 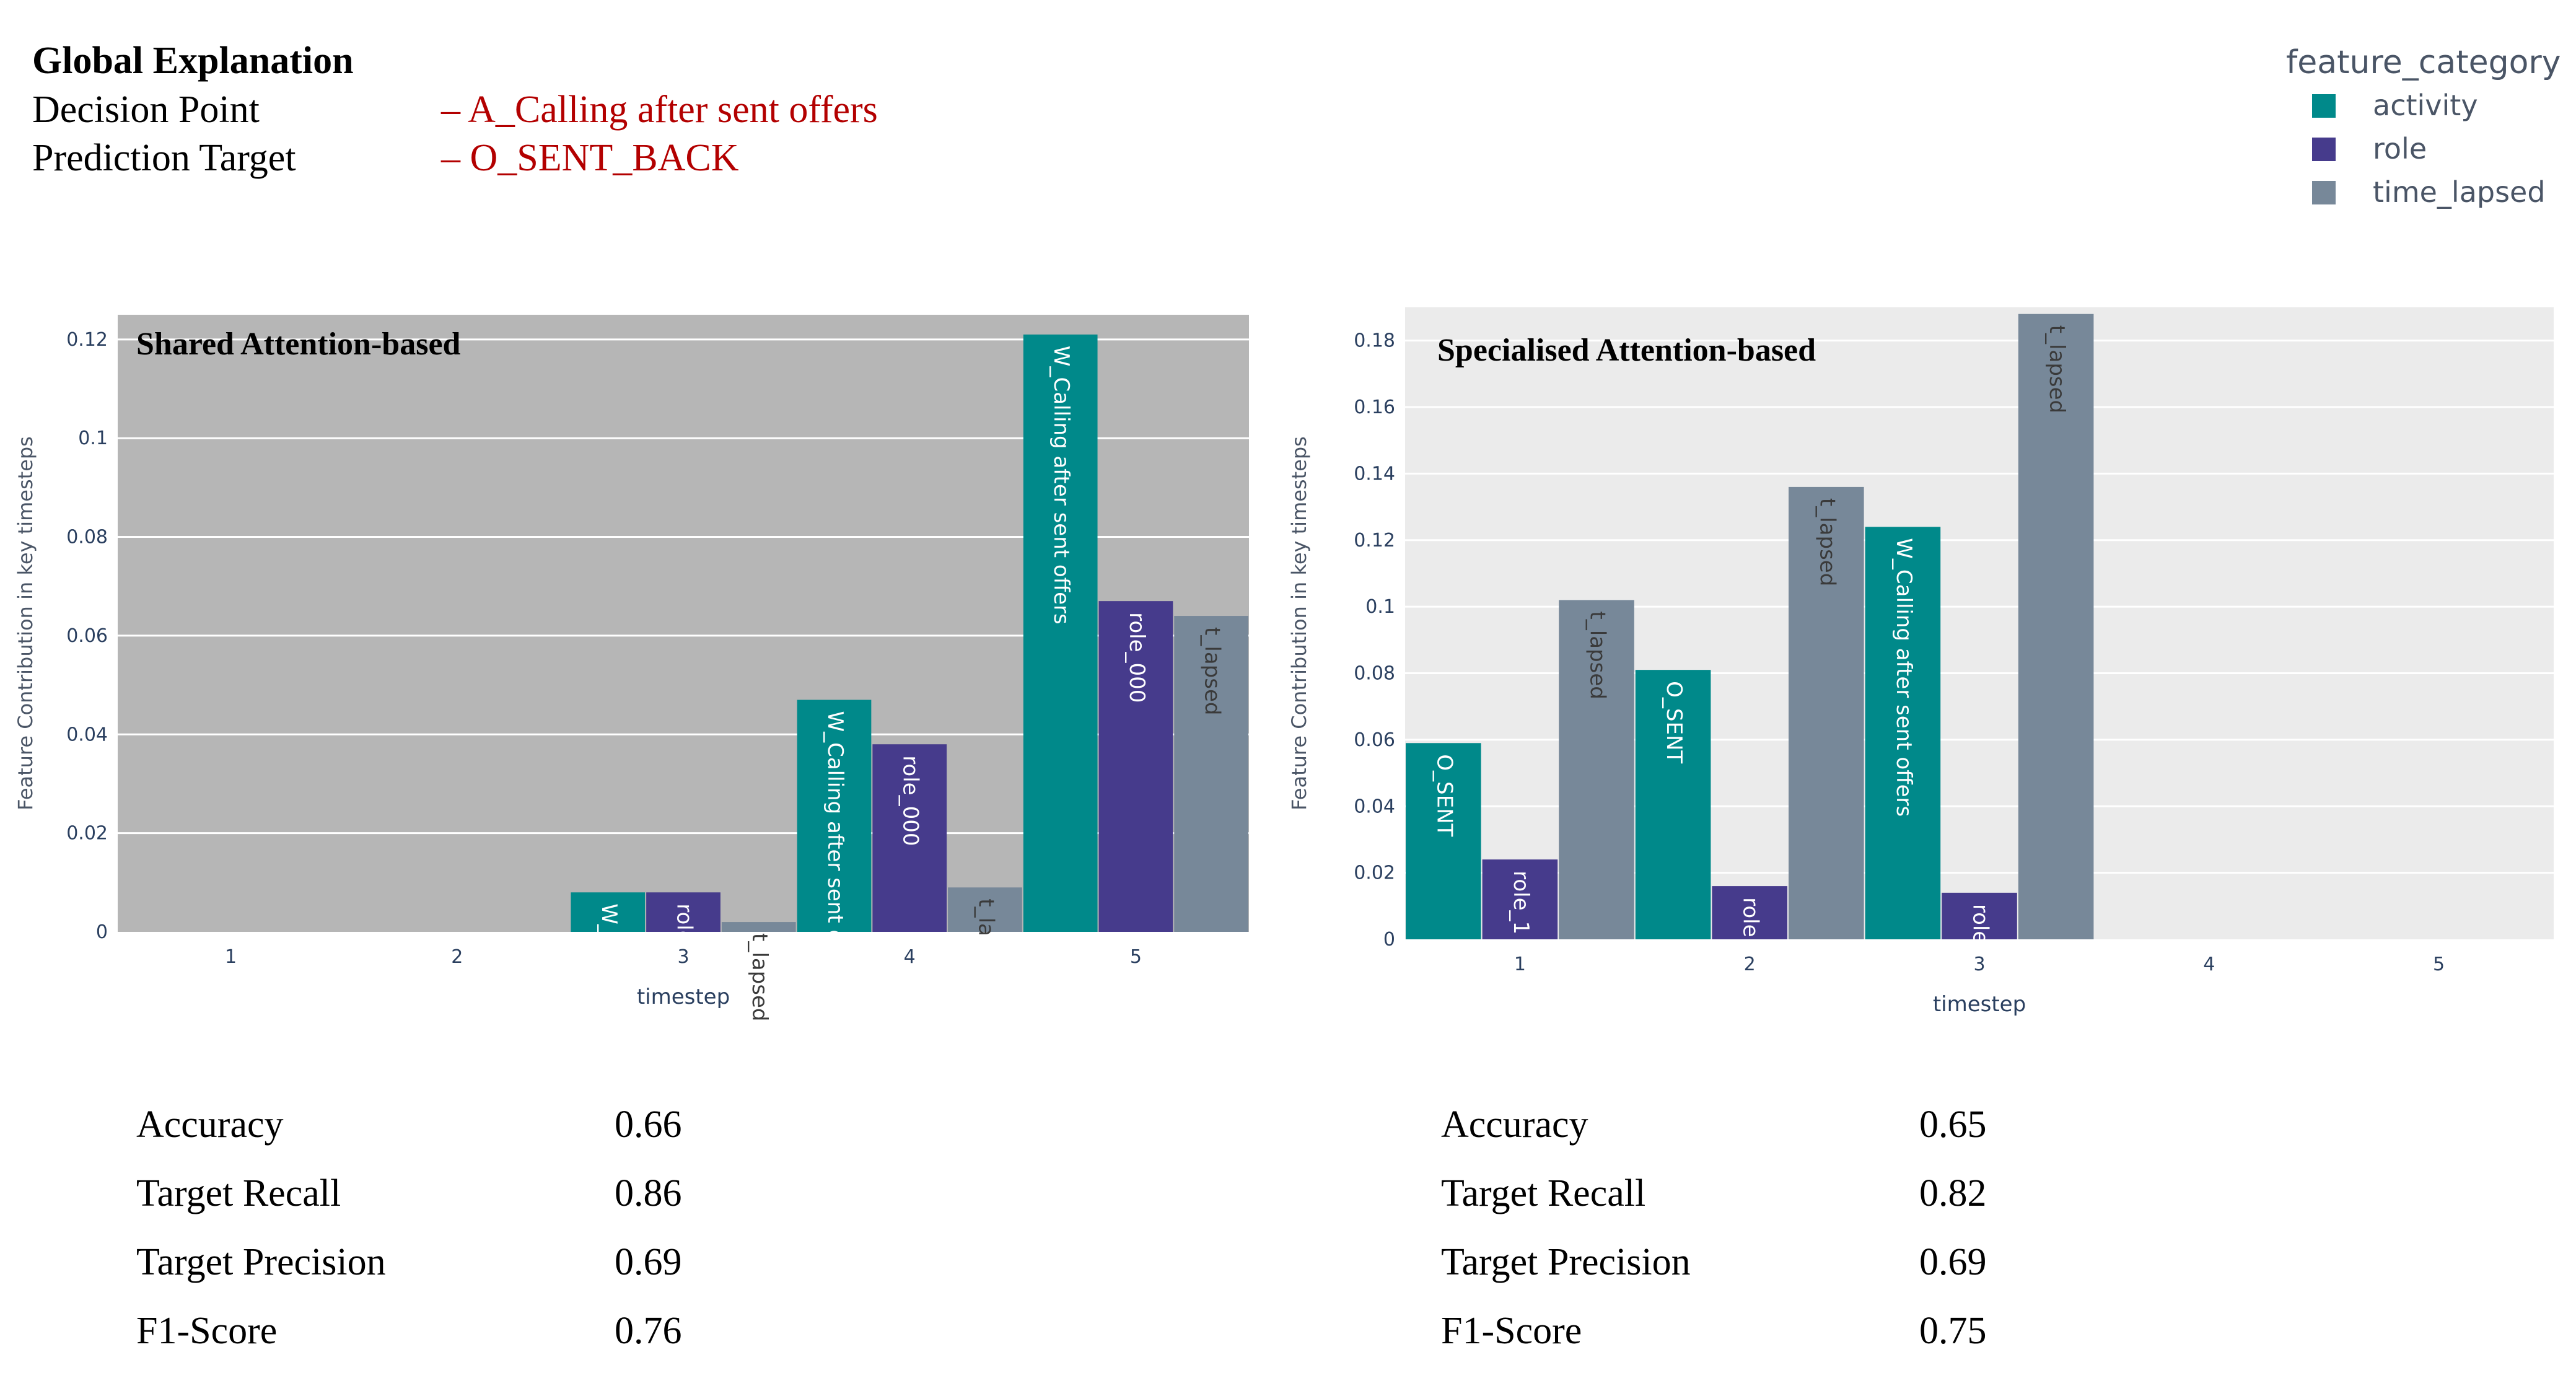 What do you see at coordinates (87, 538) in the screenshot?
I see `y-tick-label: 0.08` at bounding box center [87, 538].